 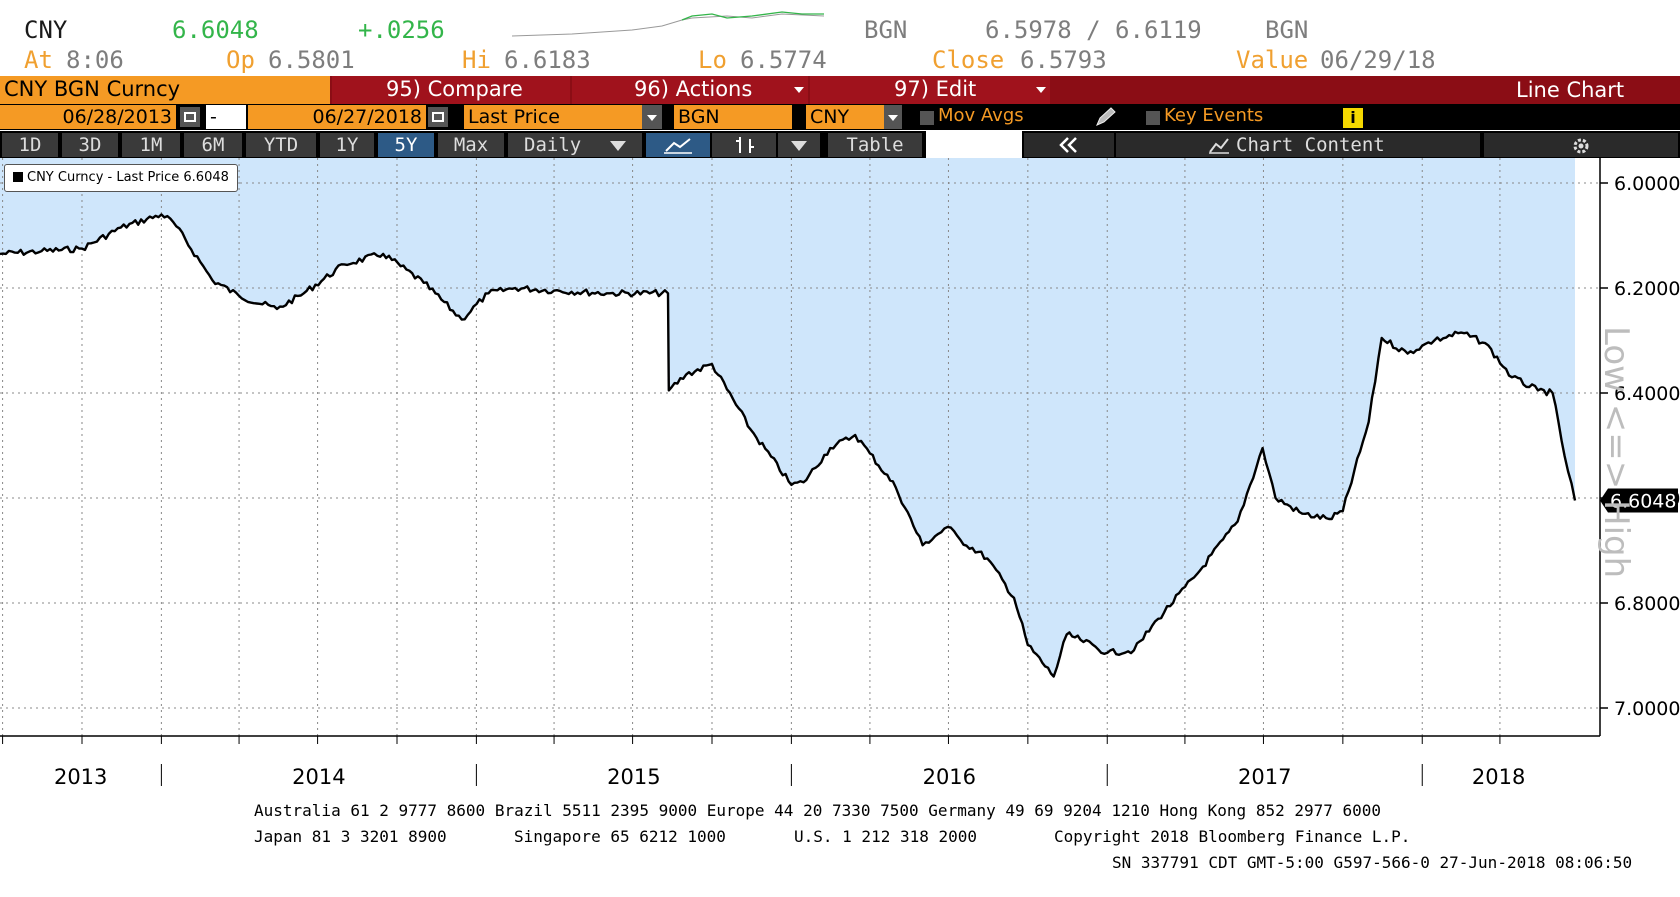 What do you see at coordinates (875, 145) in the screenshot?
I see `table-button: Table` at bounding box center [875, 145].